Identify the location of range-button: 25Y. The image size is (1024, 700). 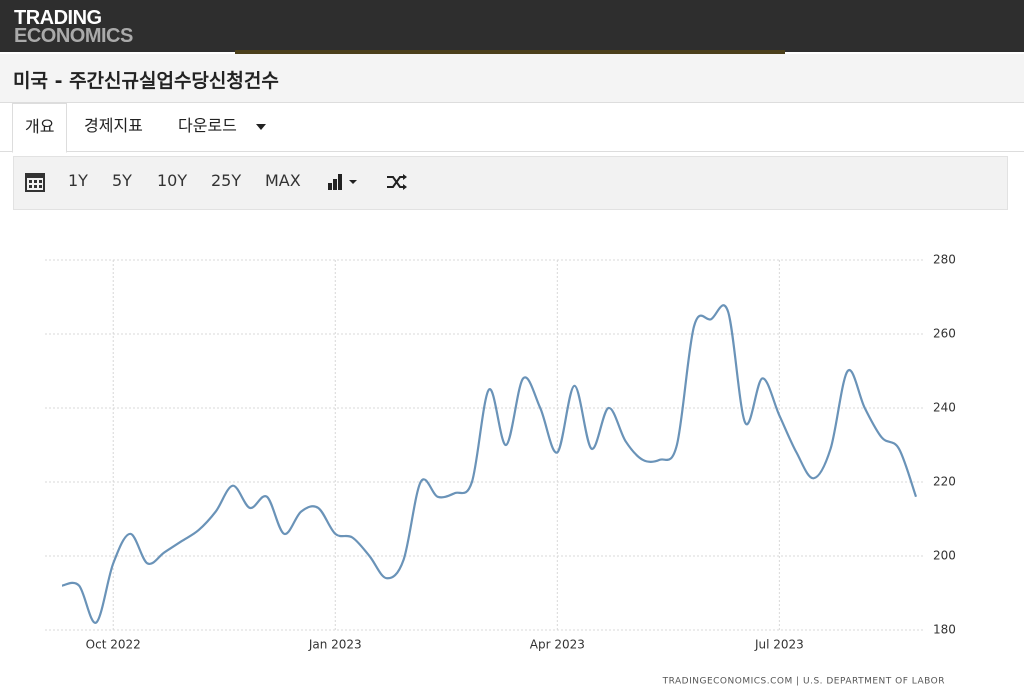
(226, 180).